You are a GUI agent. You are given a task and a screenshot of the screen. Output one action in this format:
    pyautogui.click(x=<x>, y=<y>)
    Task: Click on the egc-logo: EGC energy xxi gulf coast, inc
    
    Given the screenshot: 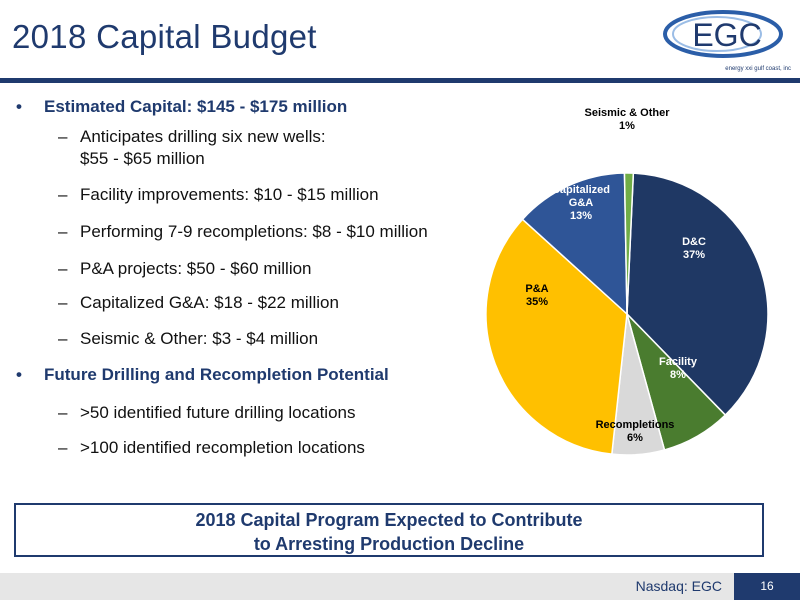 What is the action you would take?
    pyautogui.click(x=727, y=41)
    